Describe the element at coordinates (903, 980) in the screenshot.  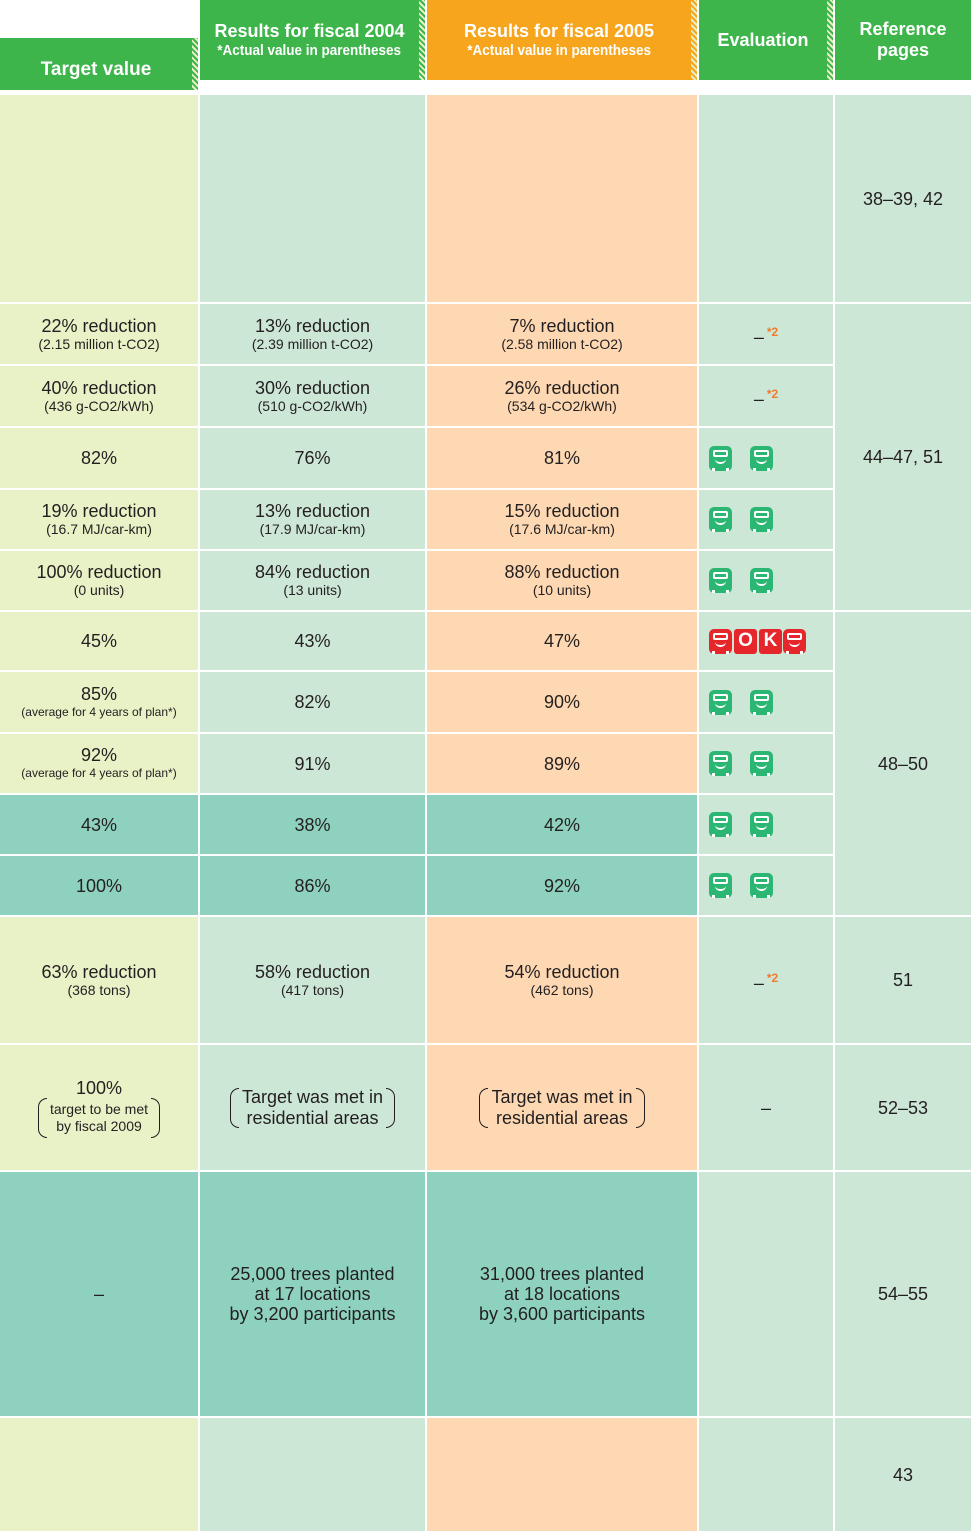
I see `reference-pages: 51` at that location.